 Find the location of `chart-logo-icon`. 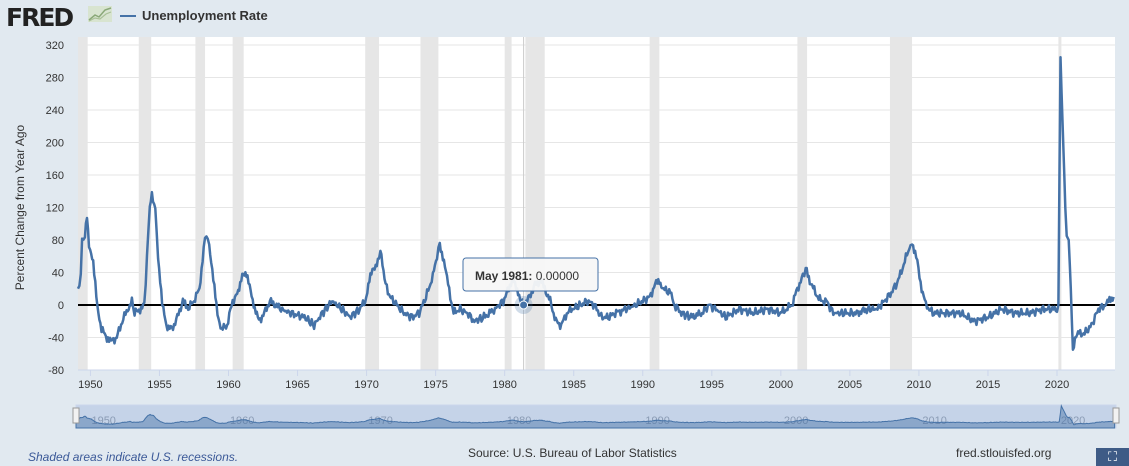

chart-logo-icon is located at coordinates (100, 14).